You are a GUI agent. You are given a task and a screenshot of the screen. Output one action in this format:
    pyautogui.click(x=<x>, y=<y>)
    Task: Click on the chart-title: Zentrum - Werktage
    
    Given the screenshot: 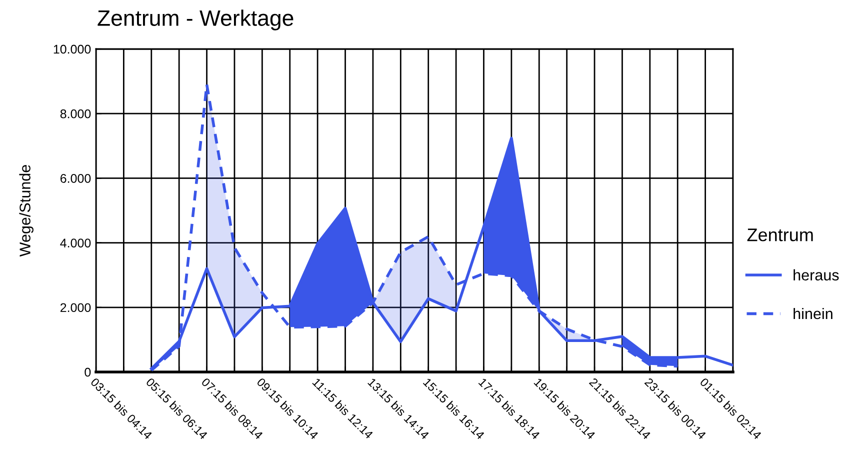 What is the action you would take?
    pyautogui.click(x=196, y=20)
    